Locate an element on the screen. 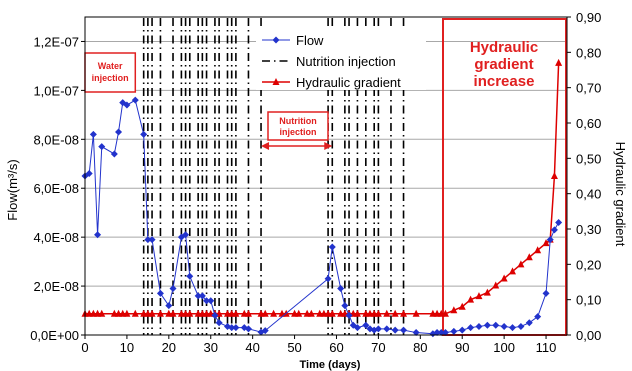 The width and height of the screenshot is (632, 371). y-tick-label: 1,2E-07 is located at coordinates (56, 41).